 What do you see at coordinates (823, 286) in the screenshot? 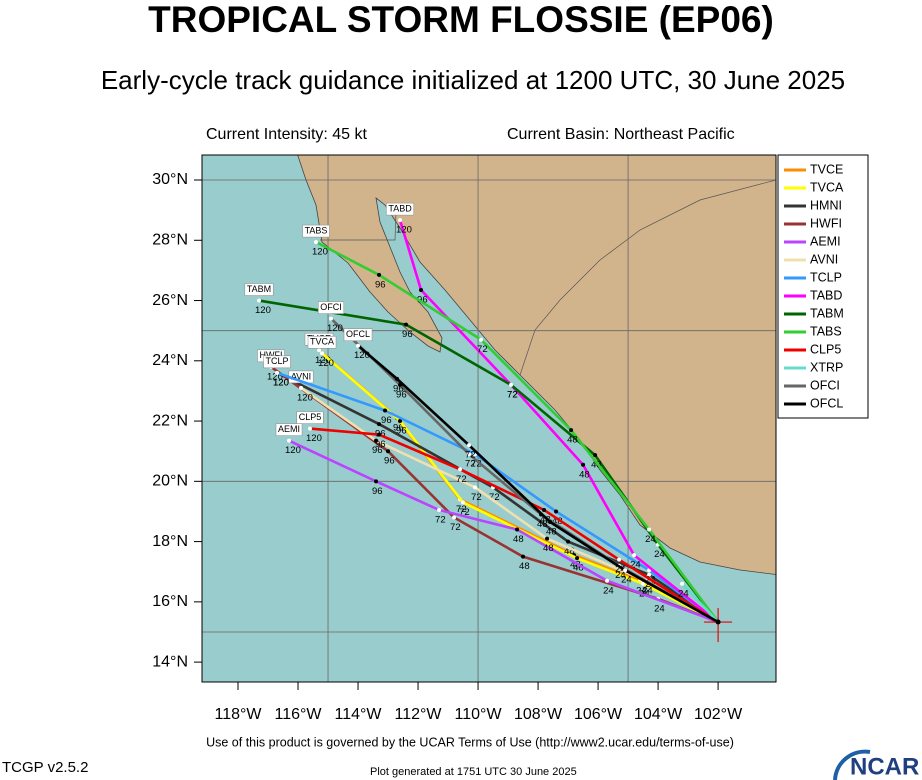
I see `legend` at bounding box center [823, 286].